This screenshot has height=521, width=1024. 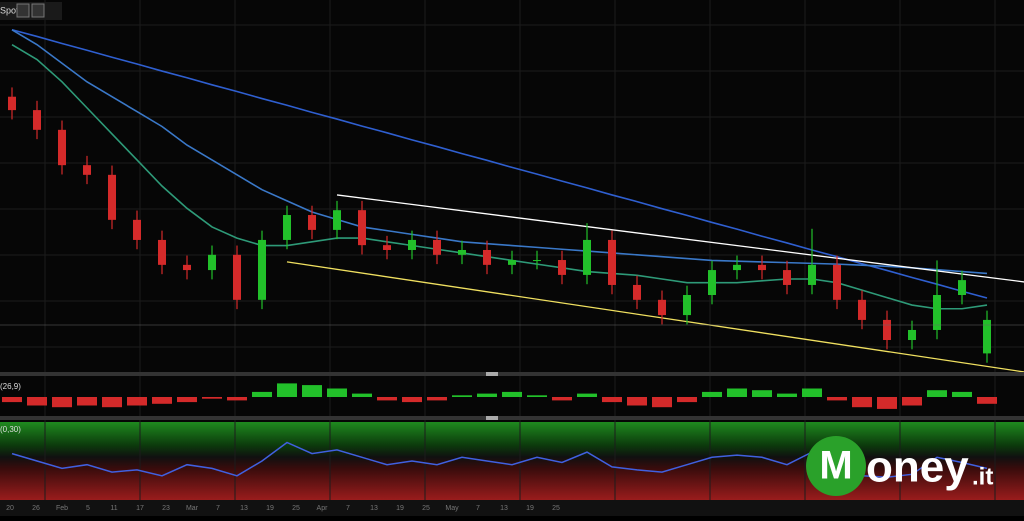 What do you see at coordinates (88, 508) in the screenshot?
I see `x-tick-label: 5` at bounding box center [88, 508].